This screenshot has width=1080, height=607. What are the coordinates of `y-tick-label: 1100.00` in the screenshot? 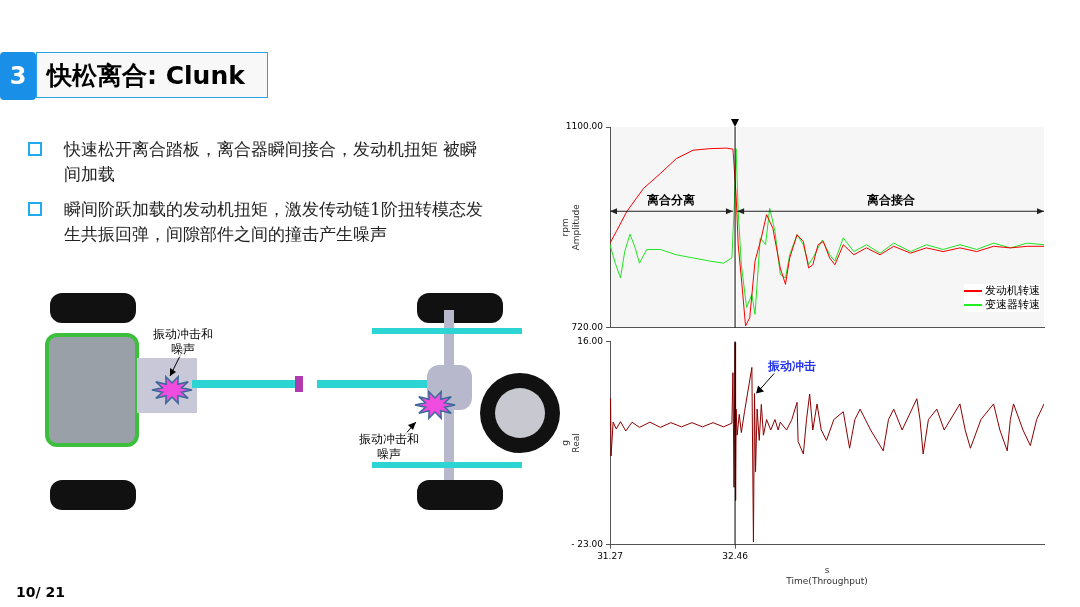 It's located at (584, 126).